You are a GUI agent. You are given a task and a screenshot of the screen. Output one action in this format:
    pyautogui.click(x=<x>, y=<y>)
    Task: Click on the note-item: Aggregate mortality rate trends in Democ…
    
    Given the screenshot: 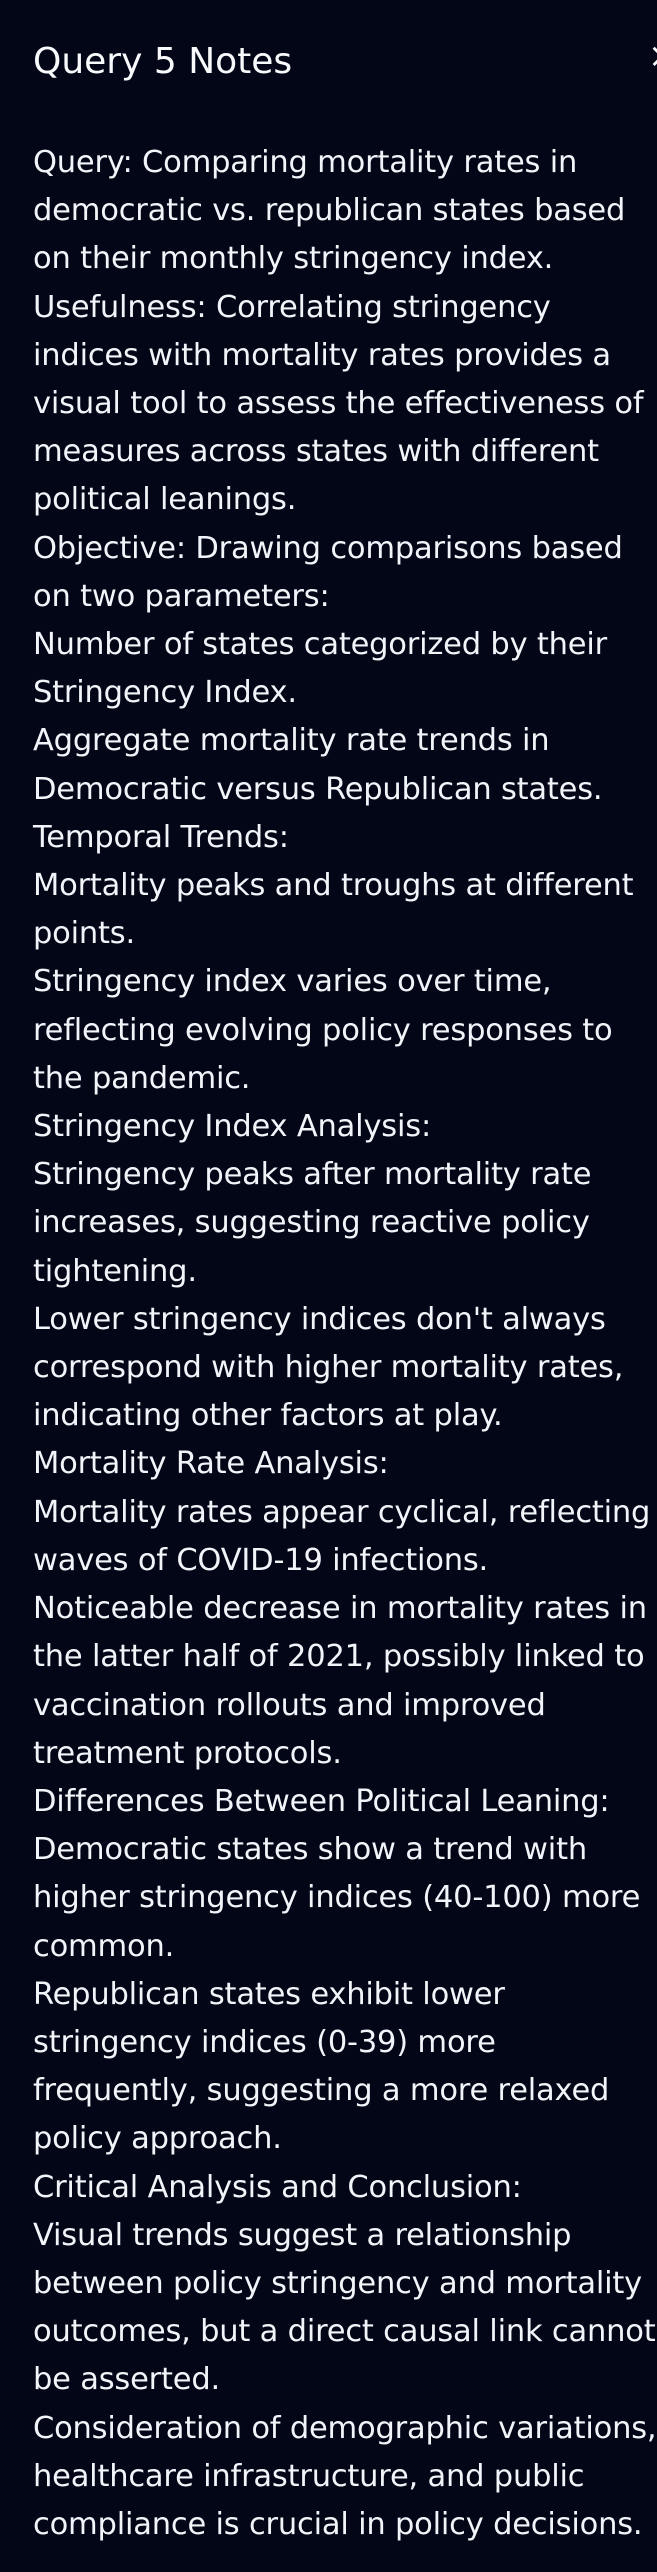 What is the action you would take?
    pyautogui.click(x=318, y=765)
    